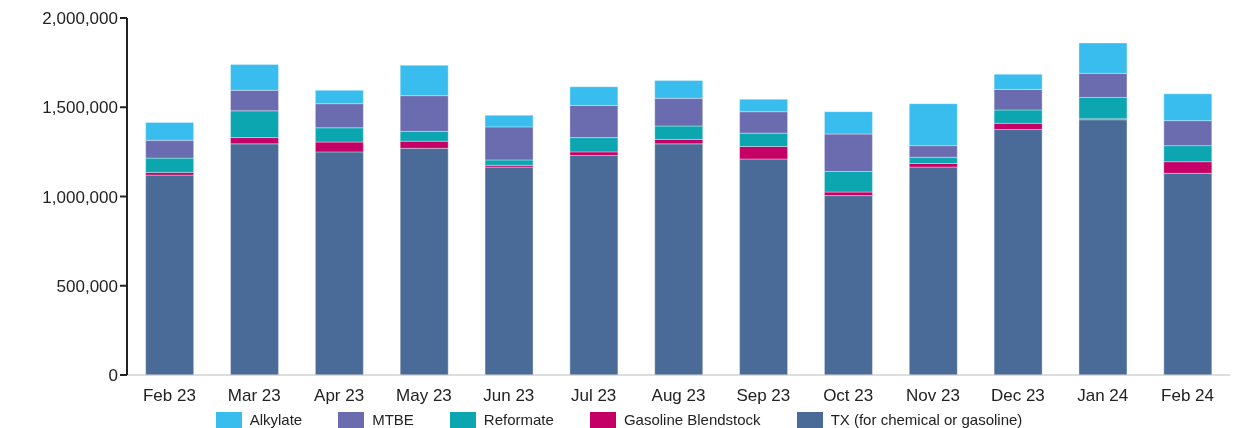  What do you see at coordinates (1103, 396) in the screenshot?
I see `x-tick-label: Jan 24` at bounding box center [1103, 396].